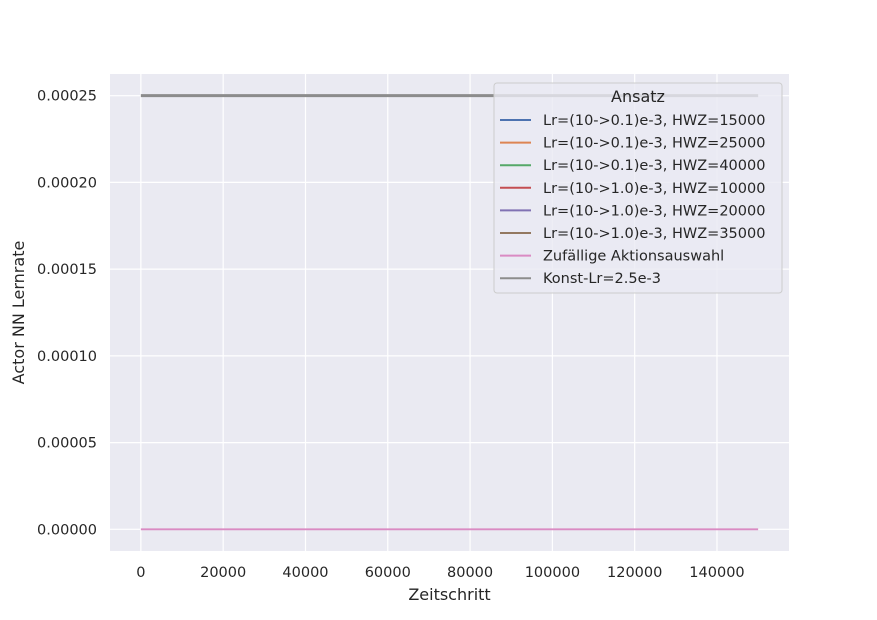  What do you see at coordinates (470, 573) in the screenshot?
I see `x-tick-label: 80000` at bounding box center [470, 573].